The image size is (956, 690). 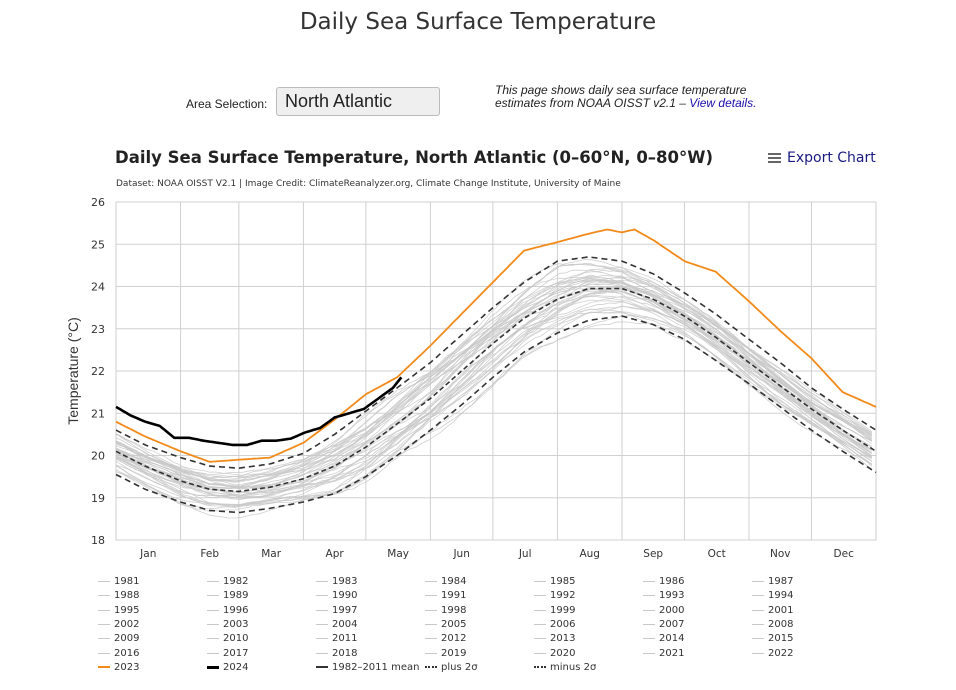 I want to click on legend-item: 1985, so click(x=554, y=581).